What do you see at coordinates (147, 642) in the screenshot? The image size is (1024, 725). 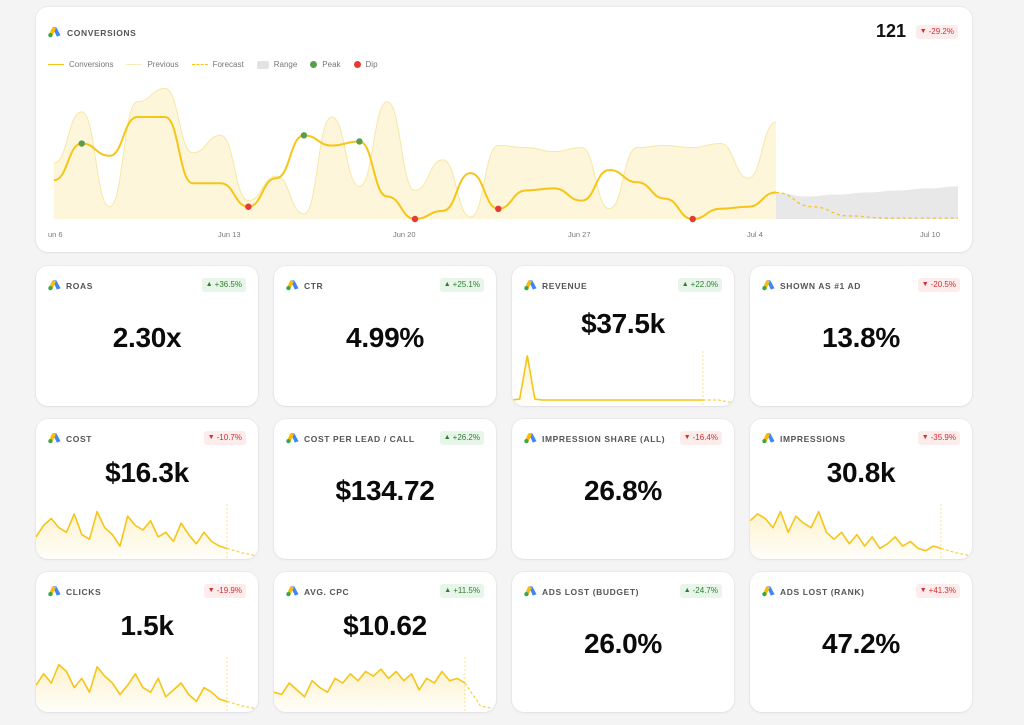 I see `kpi-card: CLICKS ▼ -19.9% 1.5k` at bounding box center [147, 642].